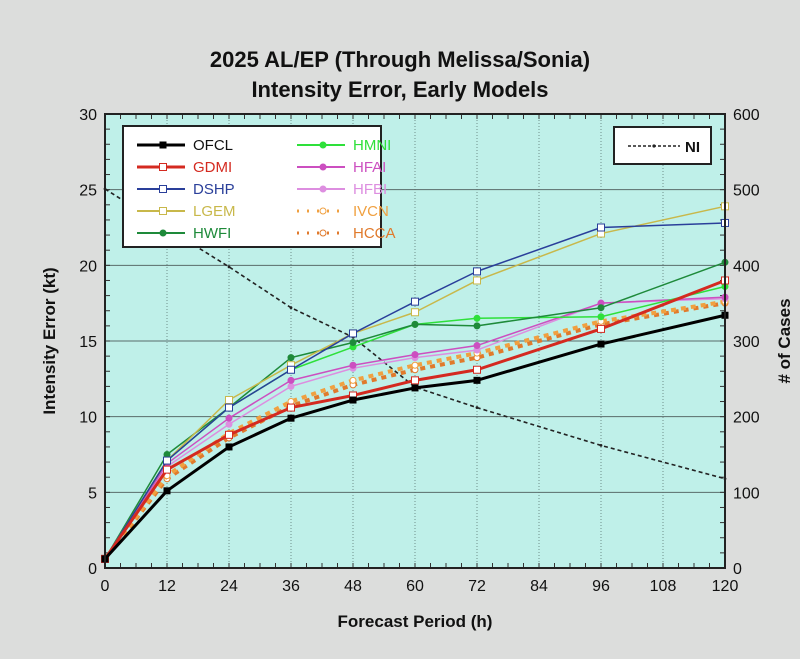  Describe the element at coordinates (725, 586) in the screenshot. I see `x-tick-label: 120` at that location.